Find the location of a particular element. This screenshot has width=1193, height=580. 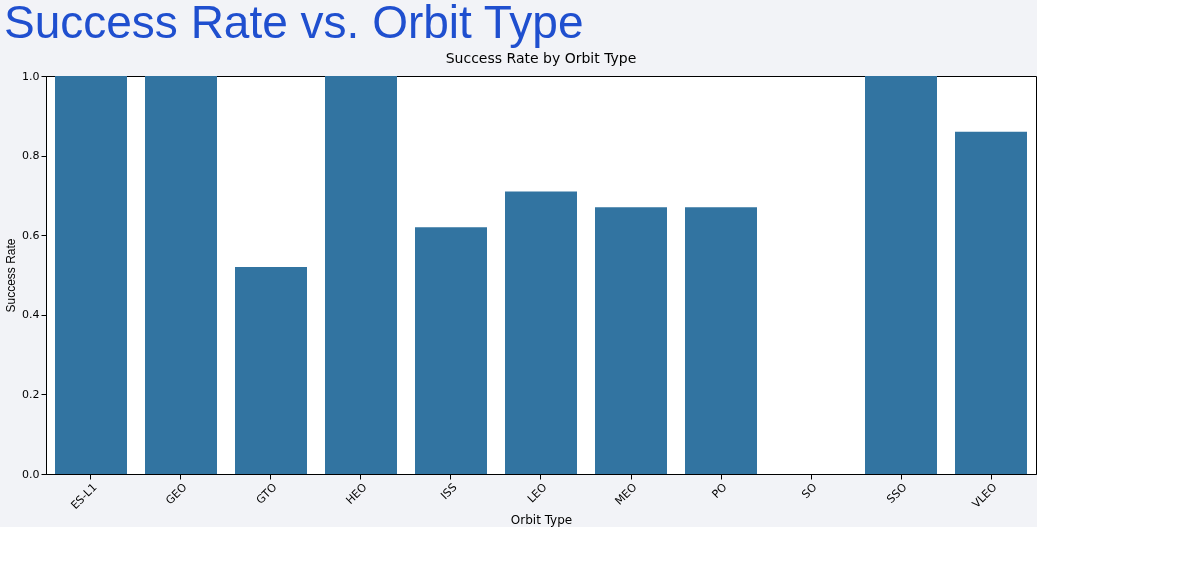

y-tick-label: 0.4 is located at coordinates (31, 315).